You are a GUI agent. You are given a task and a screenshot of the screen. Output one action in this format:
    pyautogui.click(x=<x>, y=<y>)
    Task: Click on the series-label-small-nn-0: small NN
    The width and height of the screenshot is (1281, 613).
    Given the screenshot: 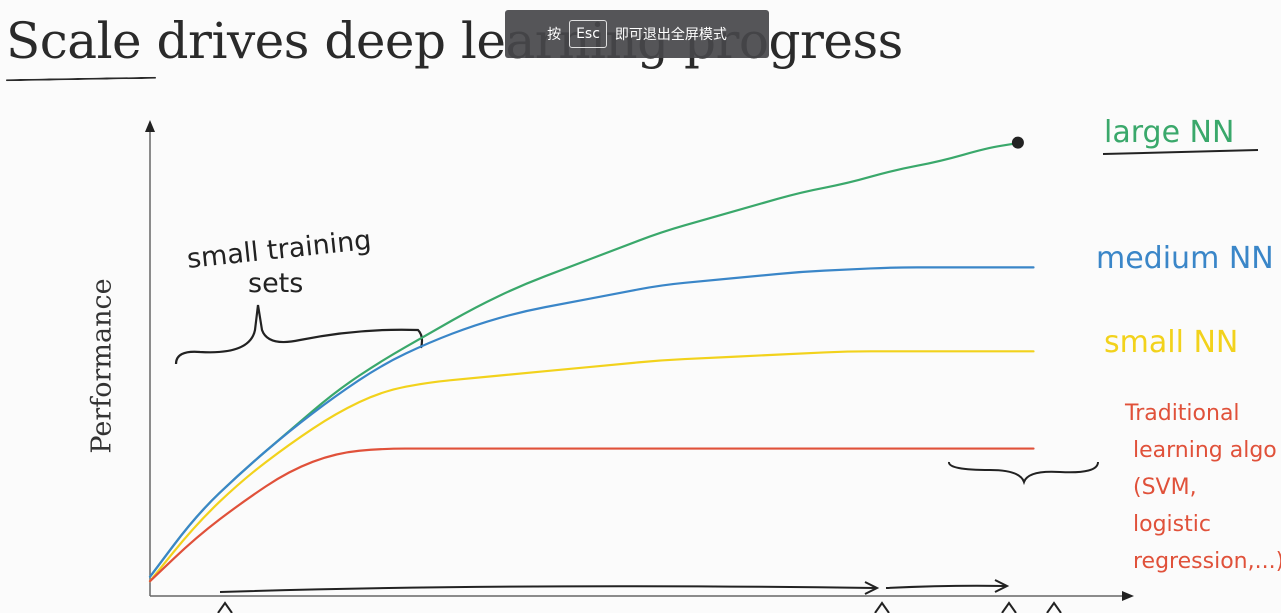 What is the action you would take?
    pyautogui.click(x=1171, y=342)
    